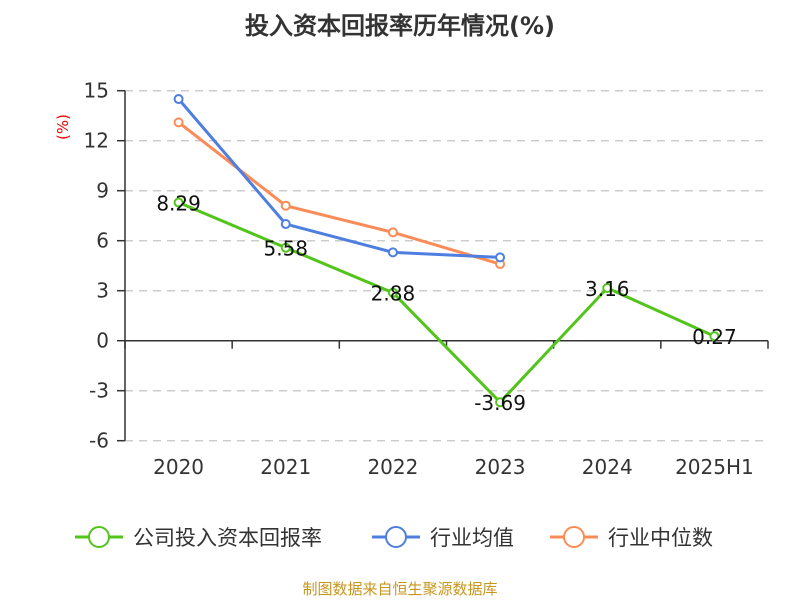  Describe the element at coordinates (96, 91) in the screenshot. I see `y-tick-label: 15` at that location.